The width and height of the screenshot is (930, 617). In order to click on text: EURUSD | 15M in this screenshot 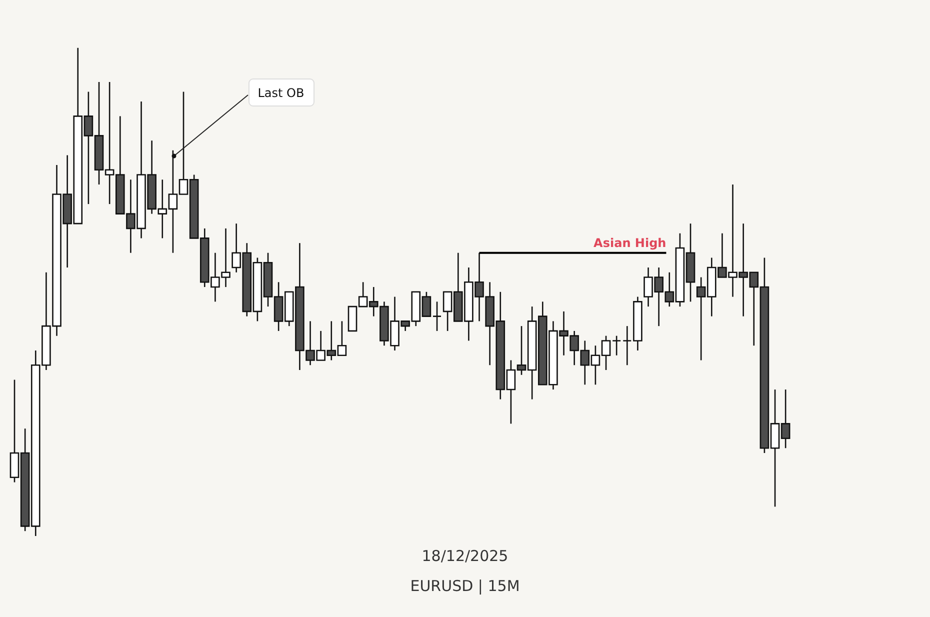, I will do `click(465, 586)`.